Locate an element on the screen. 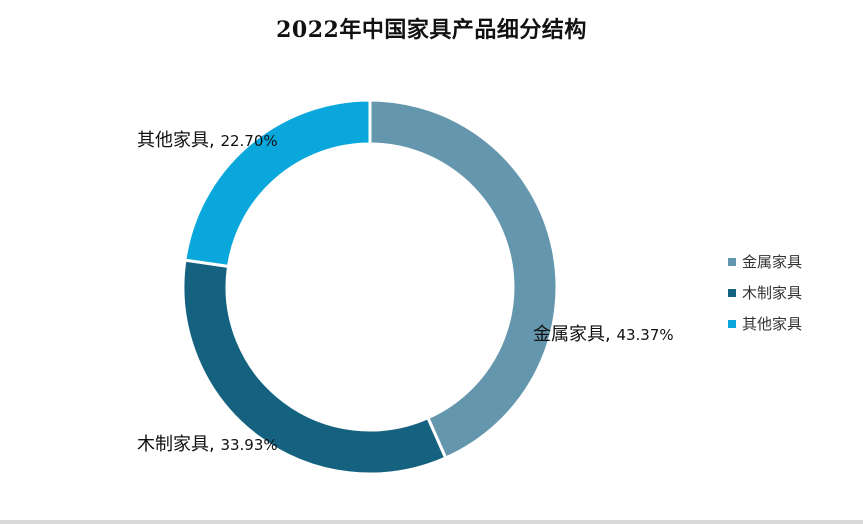  data-label: 金属家具, 43.37% is located at coordinates (603, 334).